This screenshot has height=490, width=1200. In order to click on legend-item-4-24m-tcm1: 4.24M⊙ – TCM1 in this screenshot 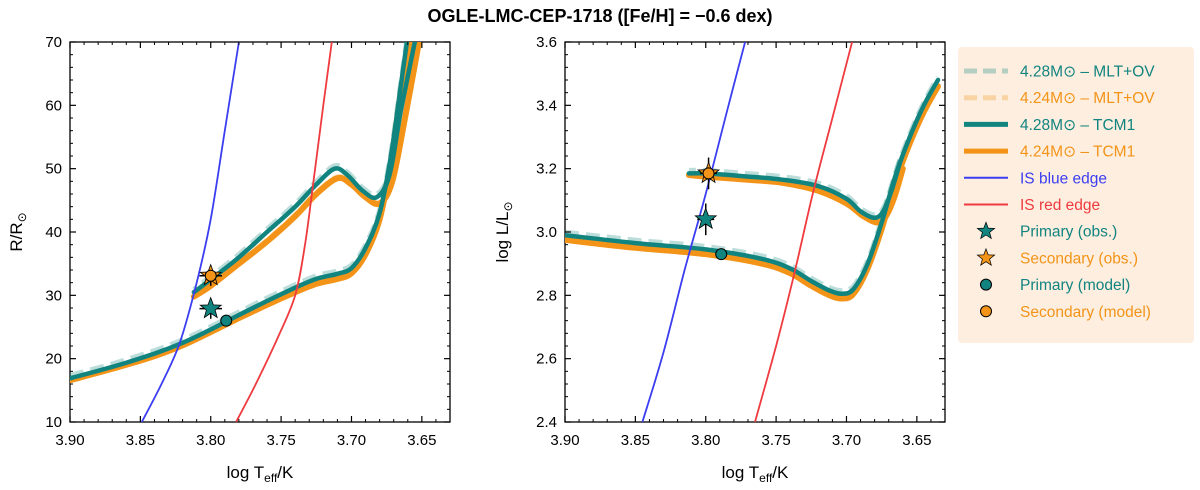, I will do `click(1049, 152)`.